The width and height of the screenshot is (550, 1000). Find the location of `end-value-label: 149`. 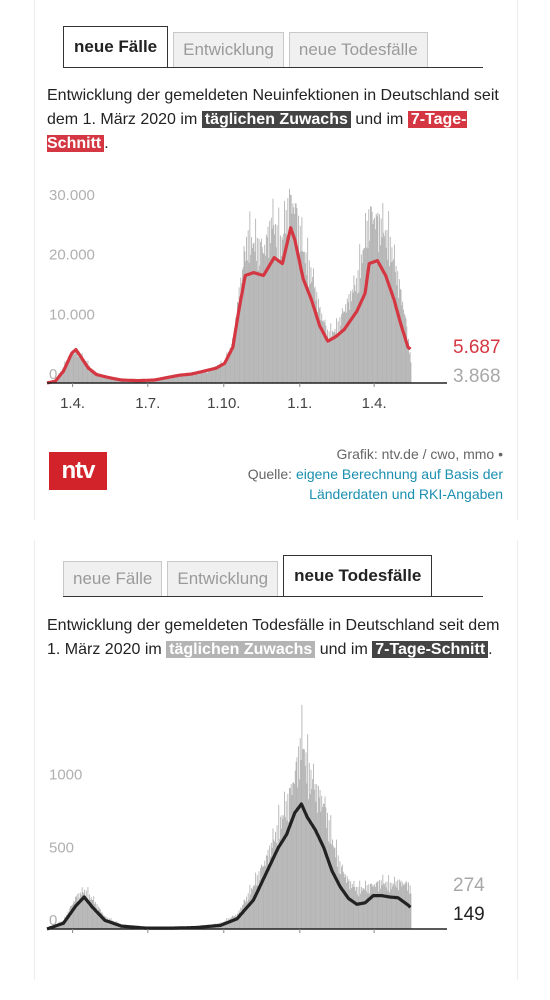

end-value-label: 149 is located at coordinates (469, 914).